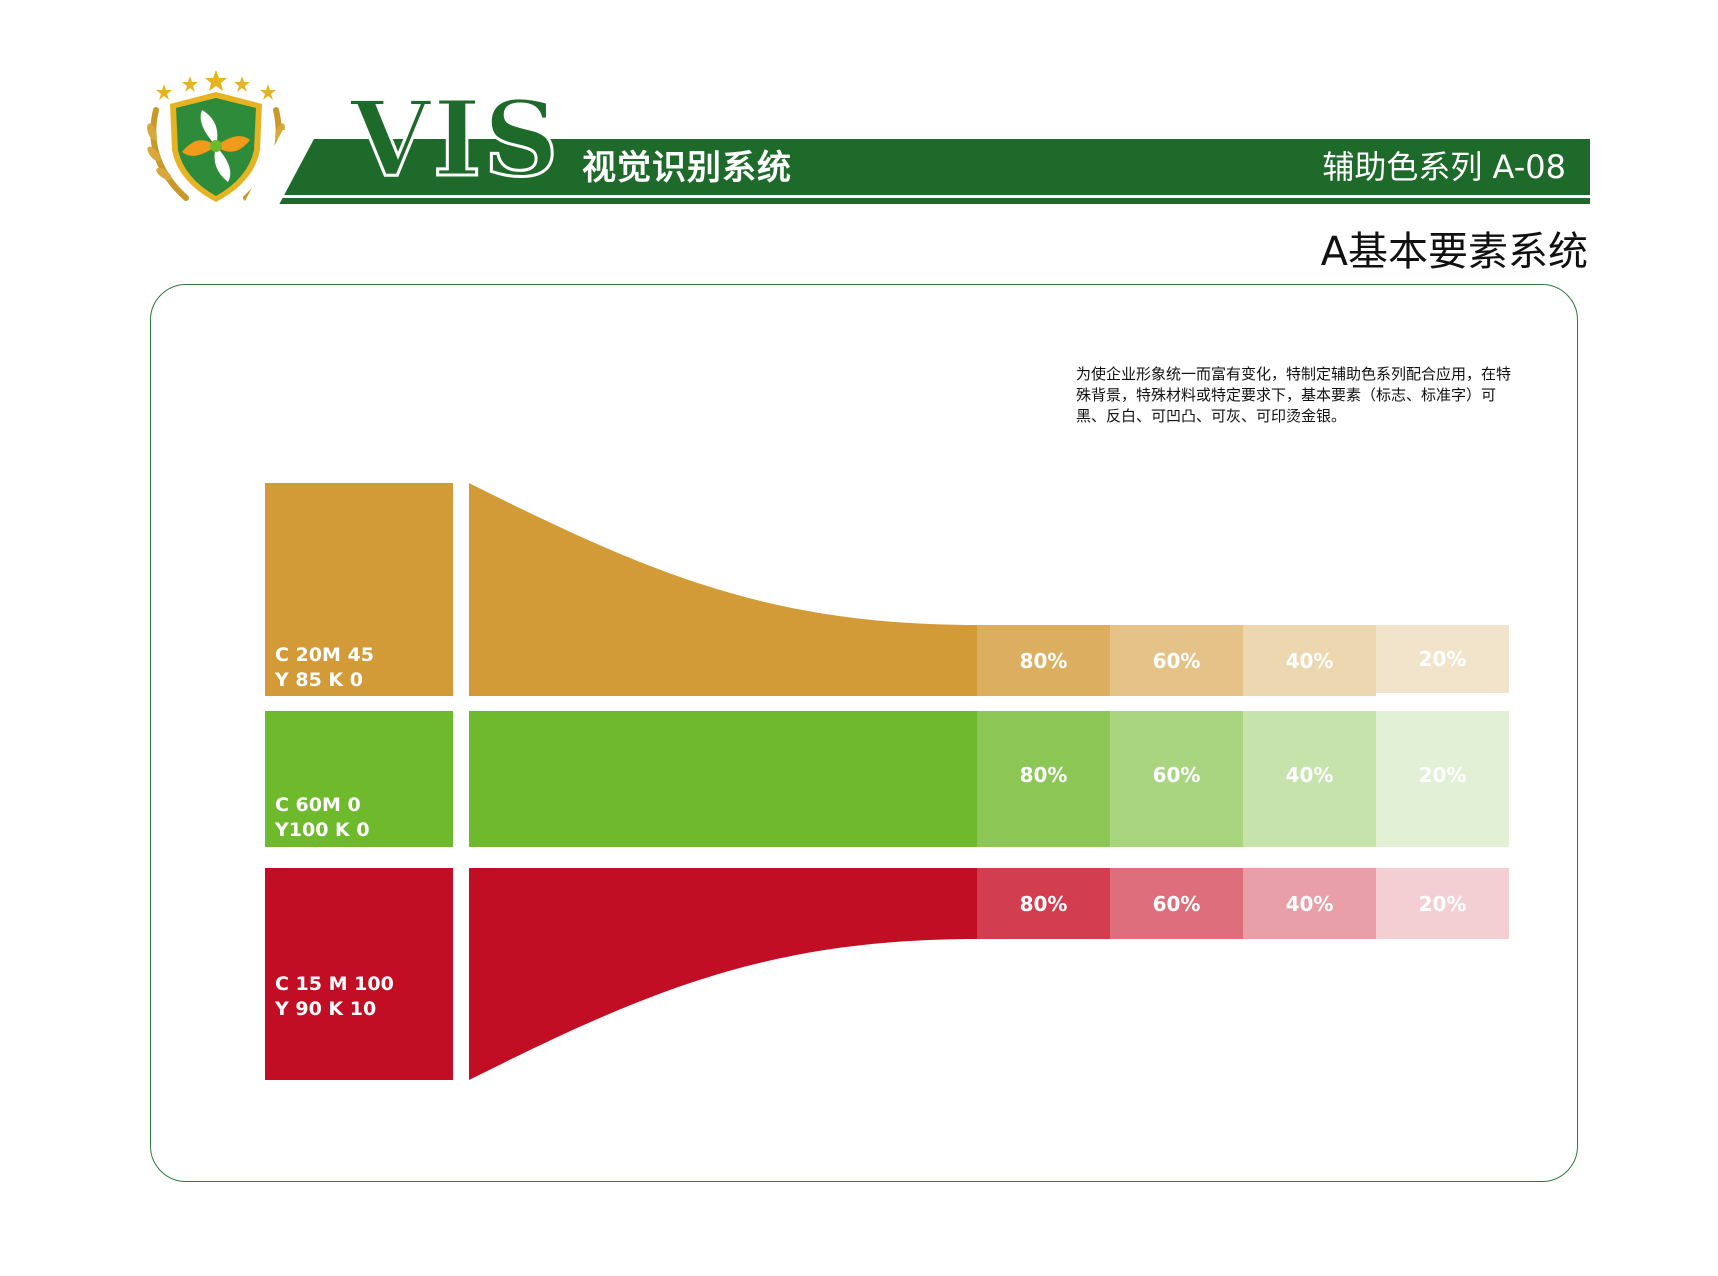 Image resolution: width=1718 pixels, height=1276 pixels. I want to click on swatch-green: C 60M 0 Y100 K 0, so click(359, 779).